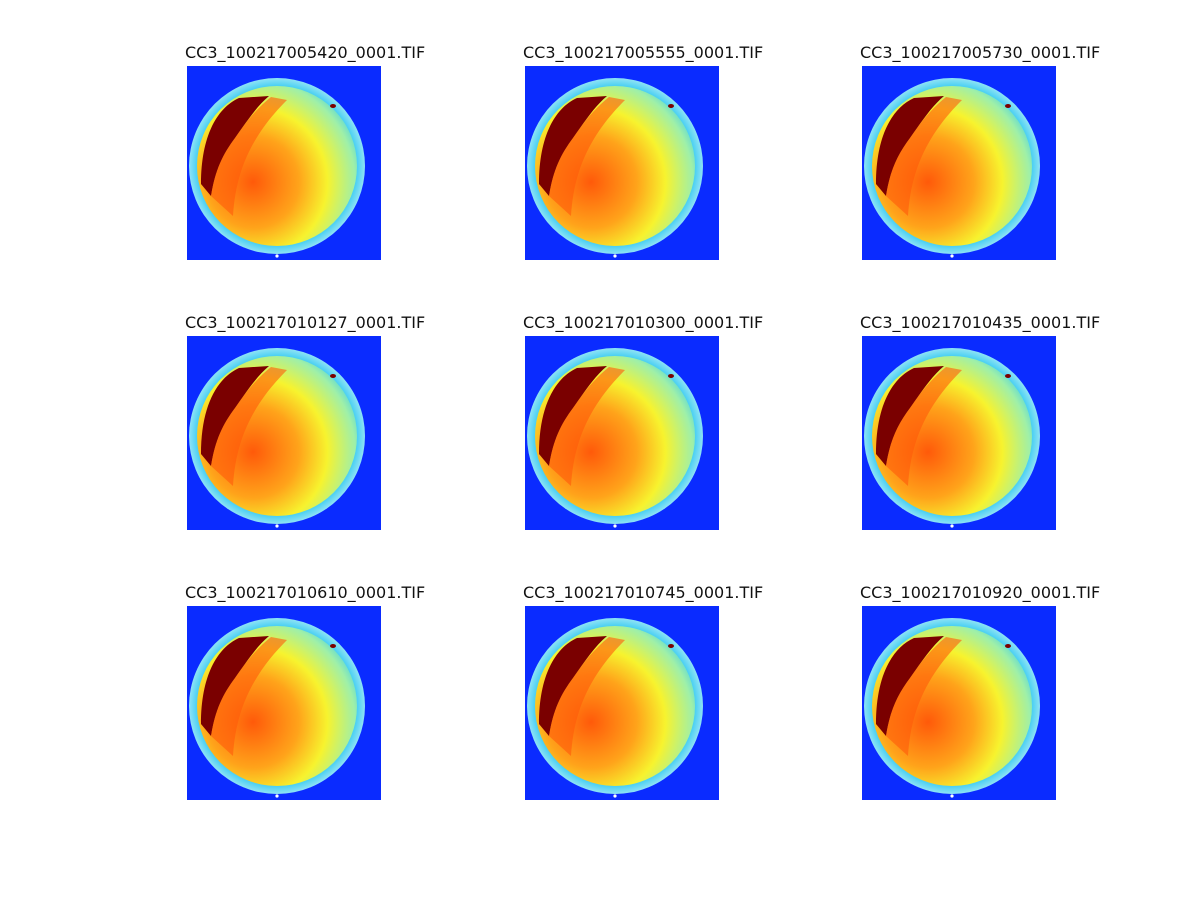  Describe the element at coordinates (980, 52) in the screenshot. I see `panel-title: CC3_100217005730_0001.TIF` at that location.